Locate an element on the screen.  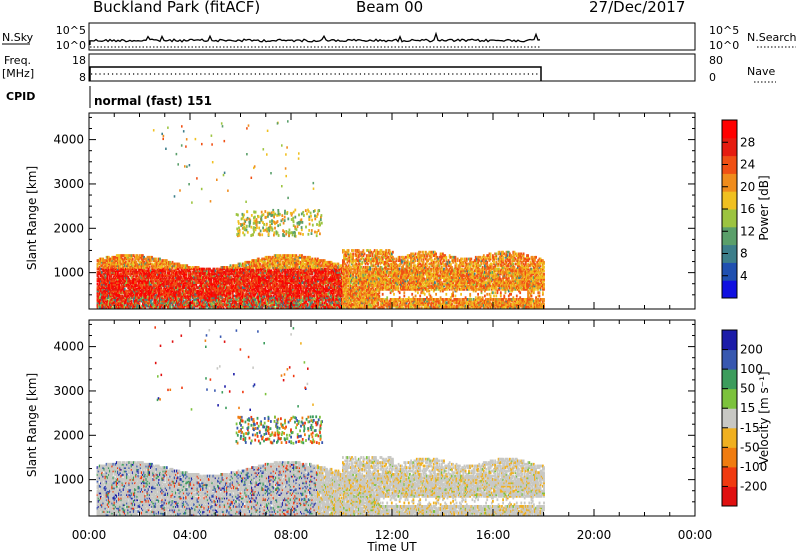
freq-panel: Freq. [MHz] 18 8 80 0 Nave is located at coordinates (389, 68).